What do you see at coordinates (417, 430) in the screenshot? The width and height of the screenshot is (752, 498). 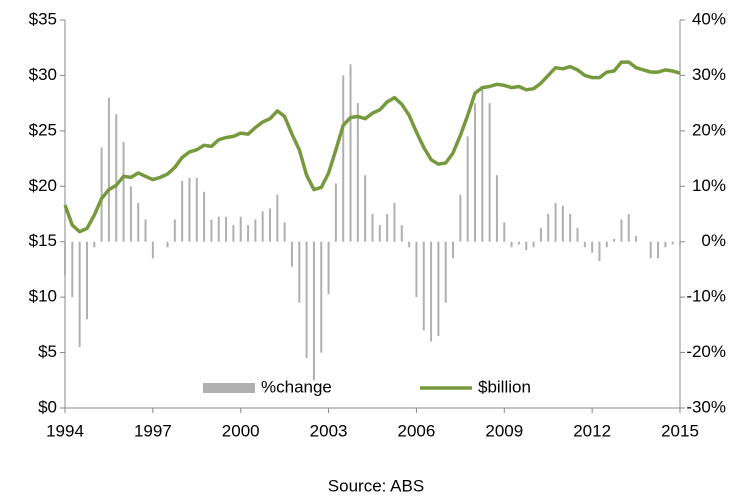 I see `x-tick-label: 2006` at bounding box center [417, 430].